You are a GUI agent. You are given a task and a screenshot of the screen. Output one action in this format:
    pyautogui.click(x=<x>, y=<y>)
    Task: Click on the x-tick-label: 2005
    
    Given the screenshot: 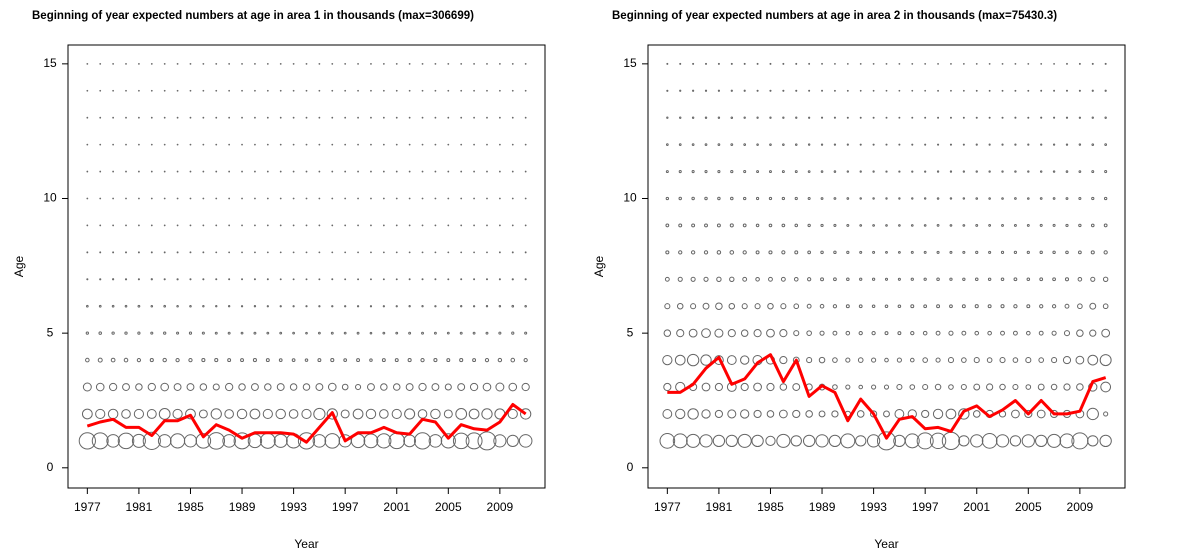 What is the action you would take?
    pyautogui.click(x=1028, y=507)
    